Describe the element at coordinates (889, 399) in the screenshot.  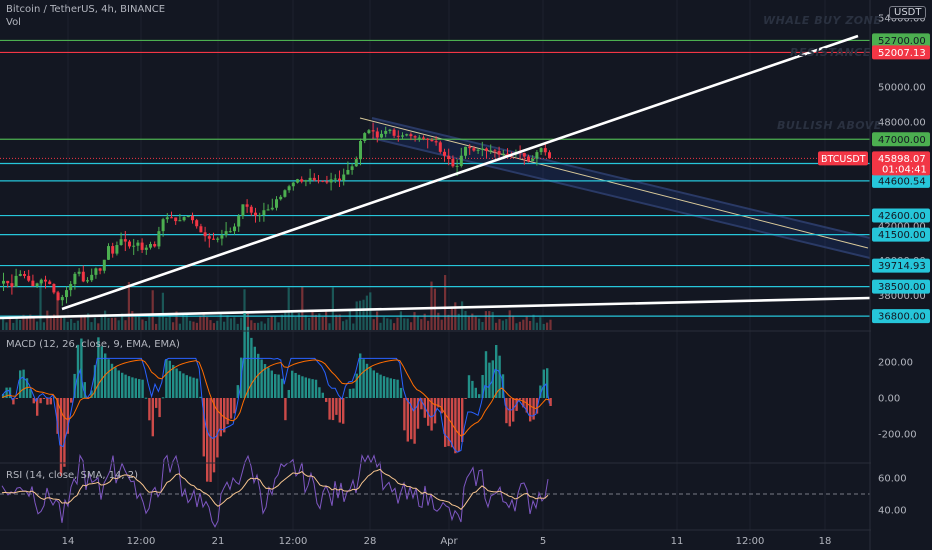
I see `macd-tick-label: 0.00` at that location.